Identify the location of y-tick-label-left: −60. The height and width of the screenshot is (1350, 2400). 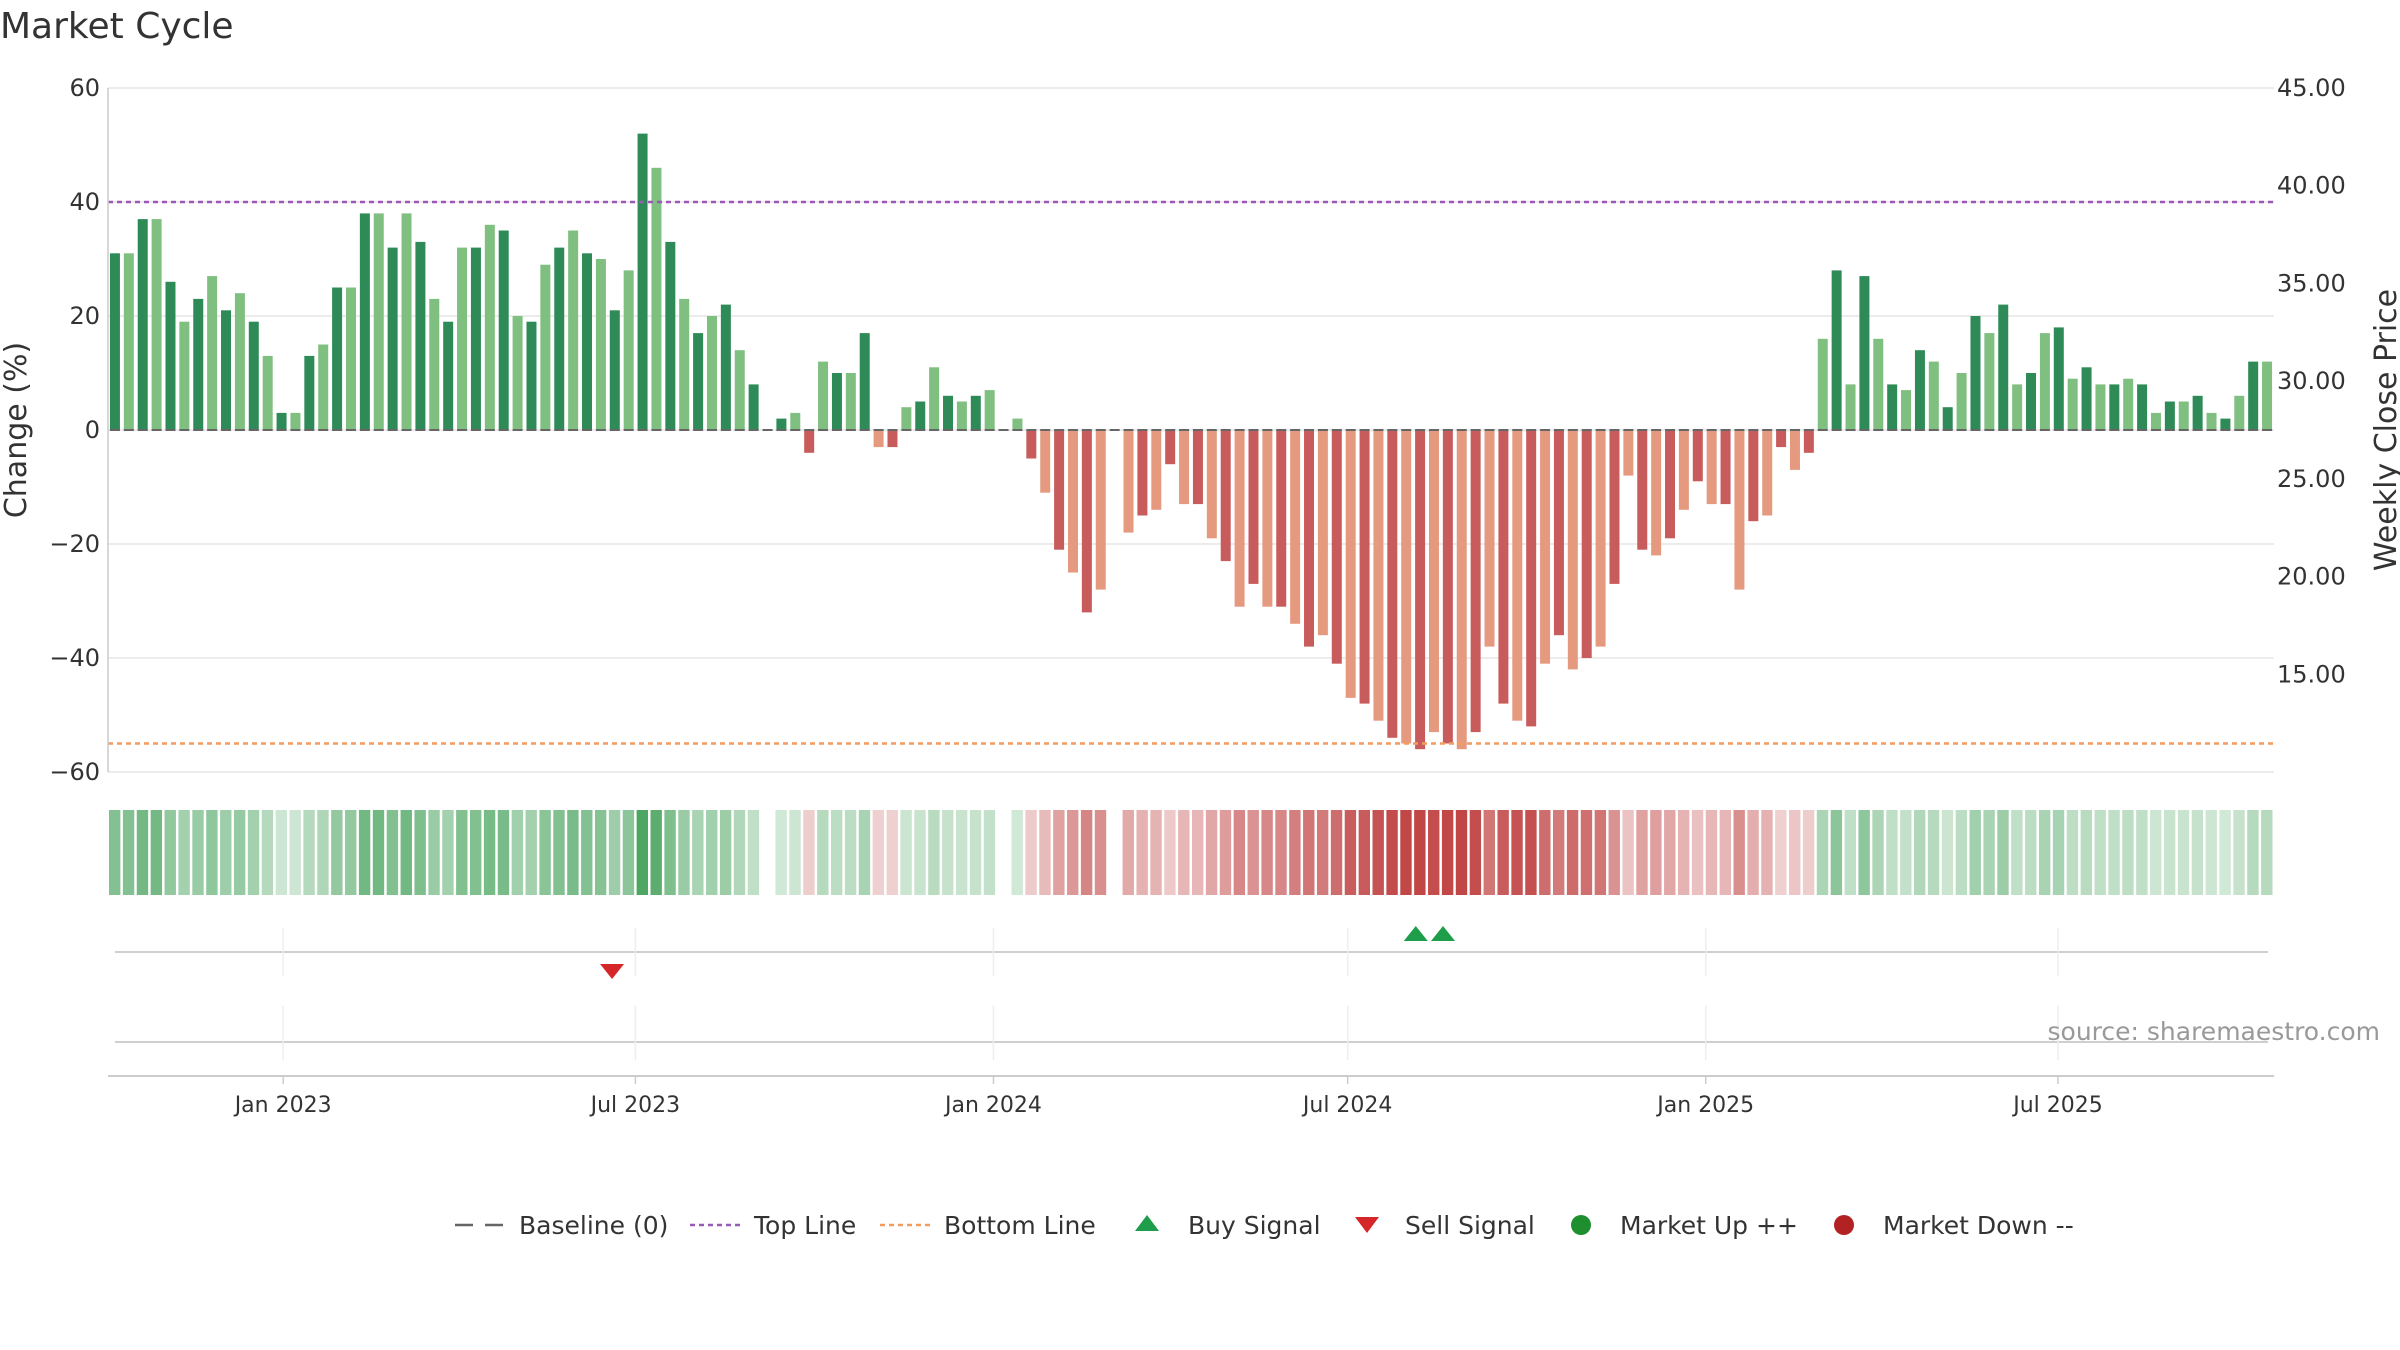
(74, 772).